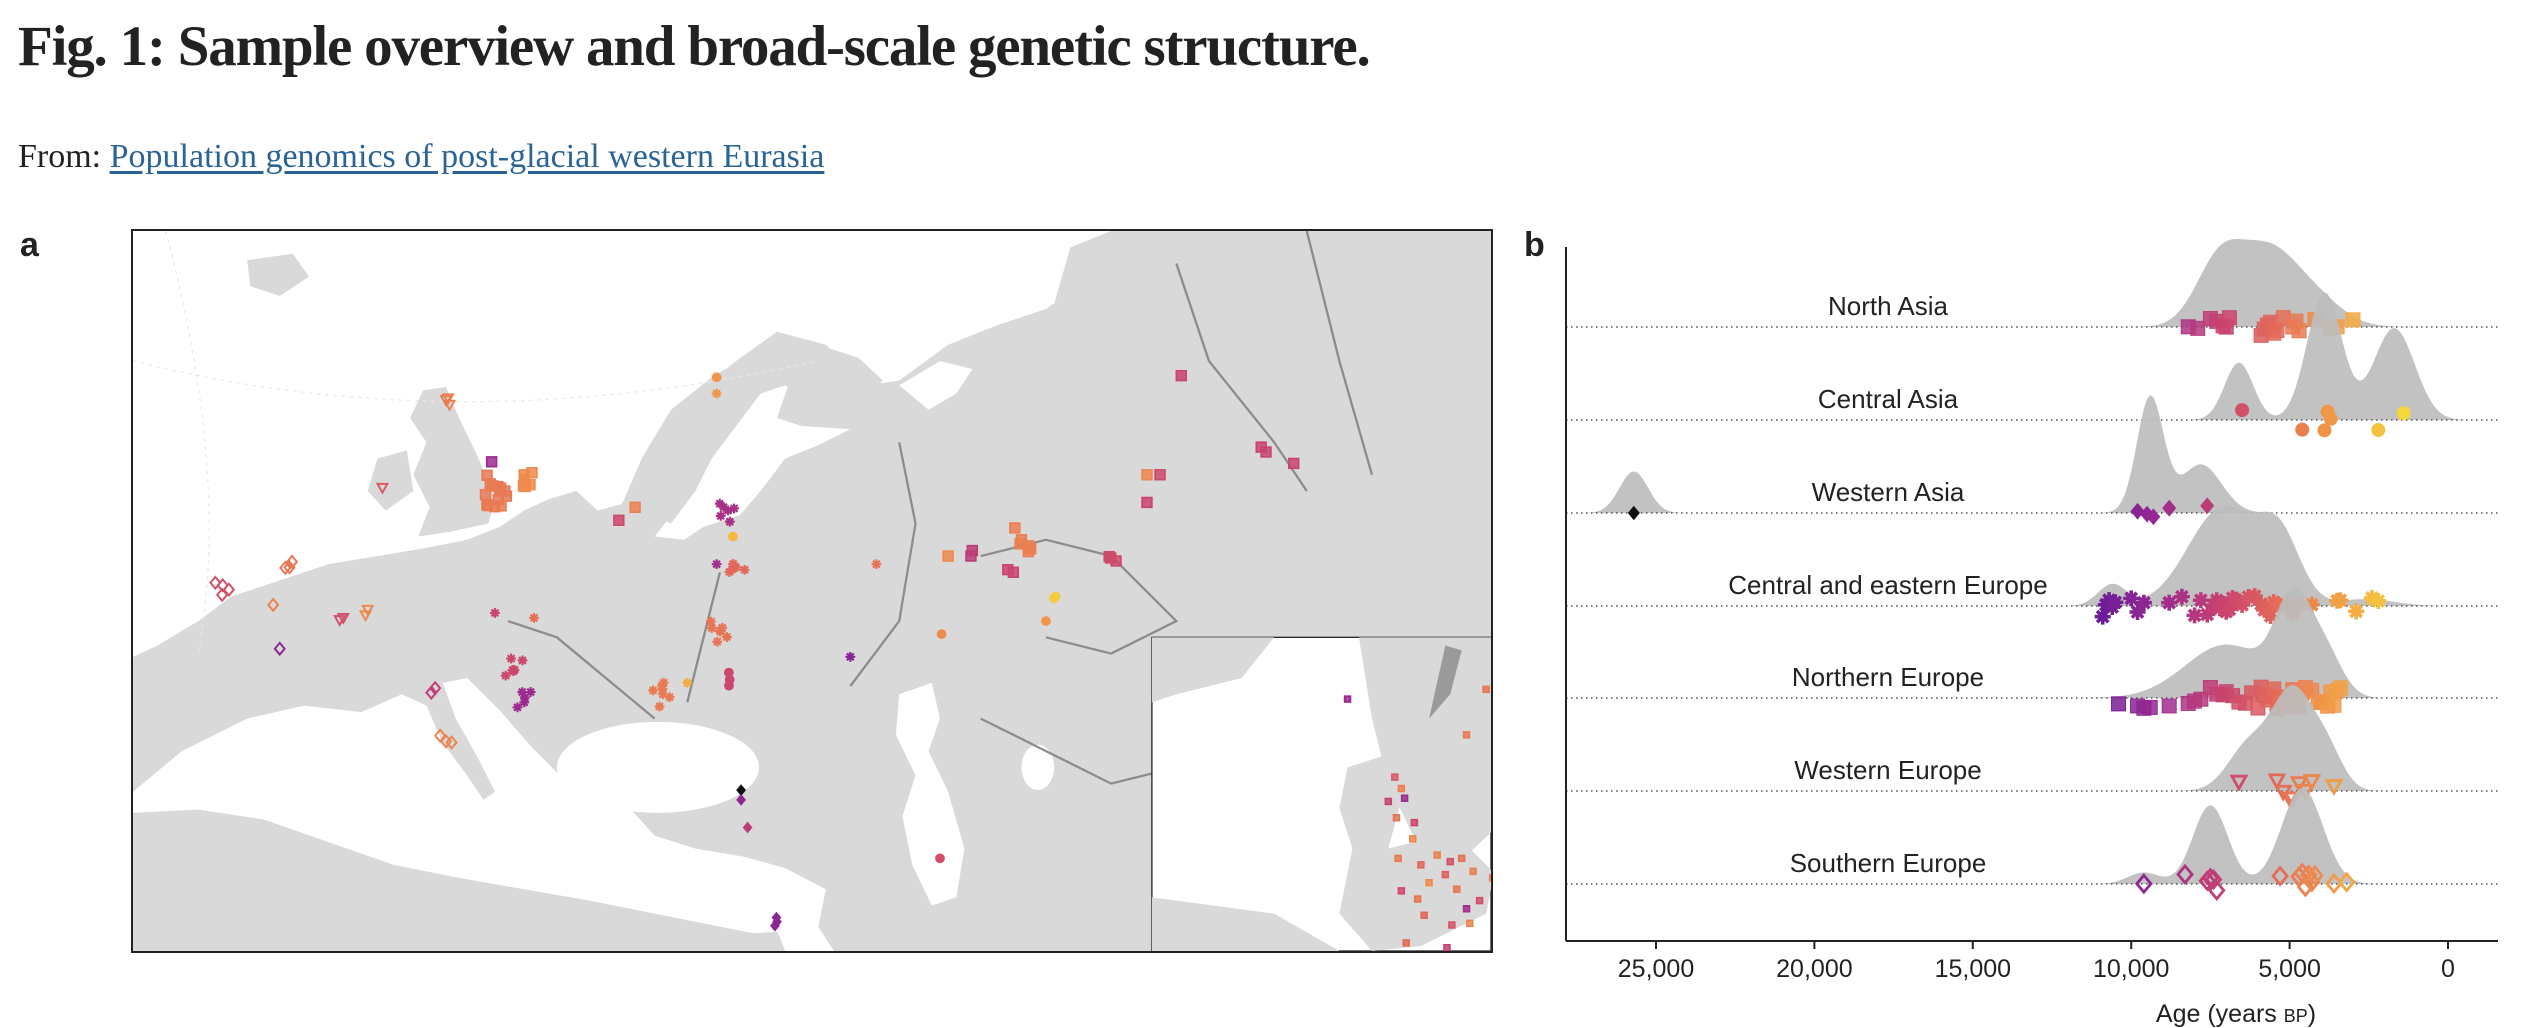 The height and width of the screenshot is (1028, 2534). What do you see at coordinates (1091, 276) in the screenshot?
I see `novaya-zemlya` at bounding box center [1091, 276].